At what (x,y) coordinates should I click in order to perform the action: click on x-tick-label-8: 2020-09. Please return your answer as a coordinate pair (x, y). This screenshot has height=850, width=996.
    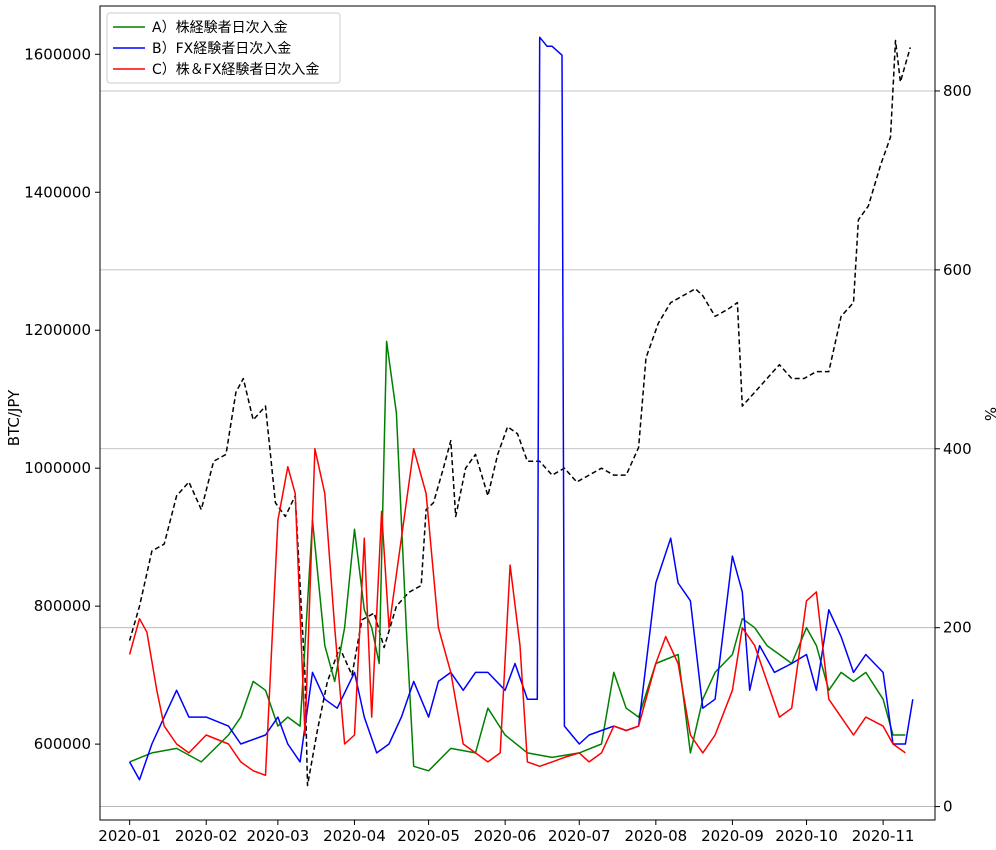
    Looking at the image, I should click on (732, 836).